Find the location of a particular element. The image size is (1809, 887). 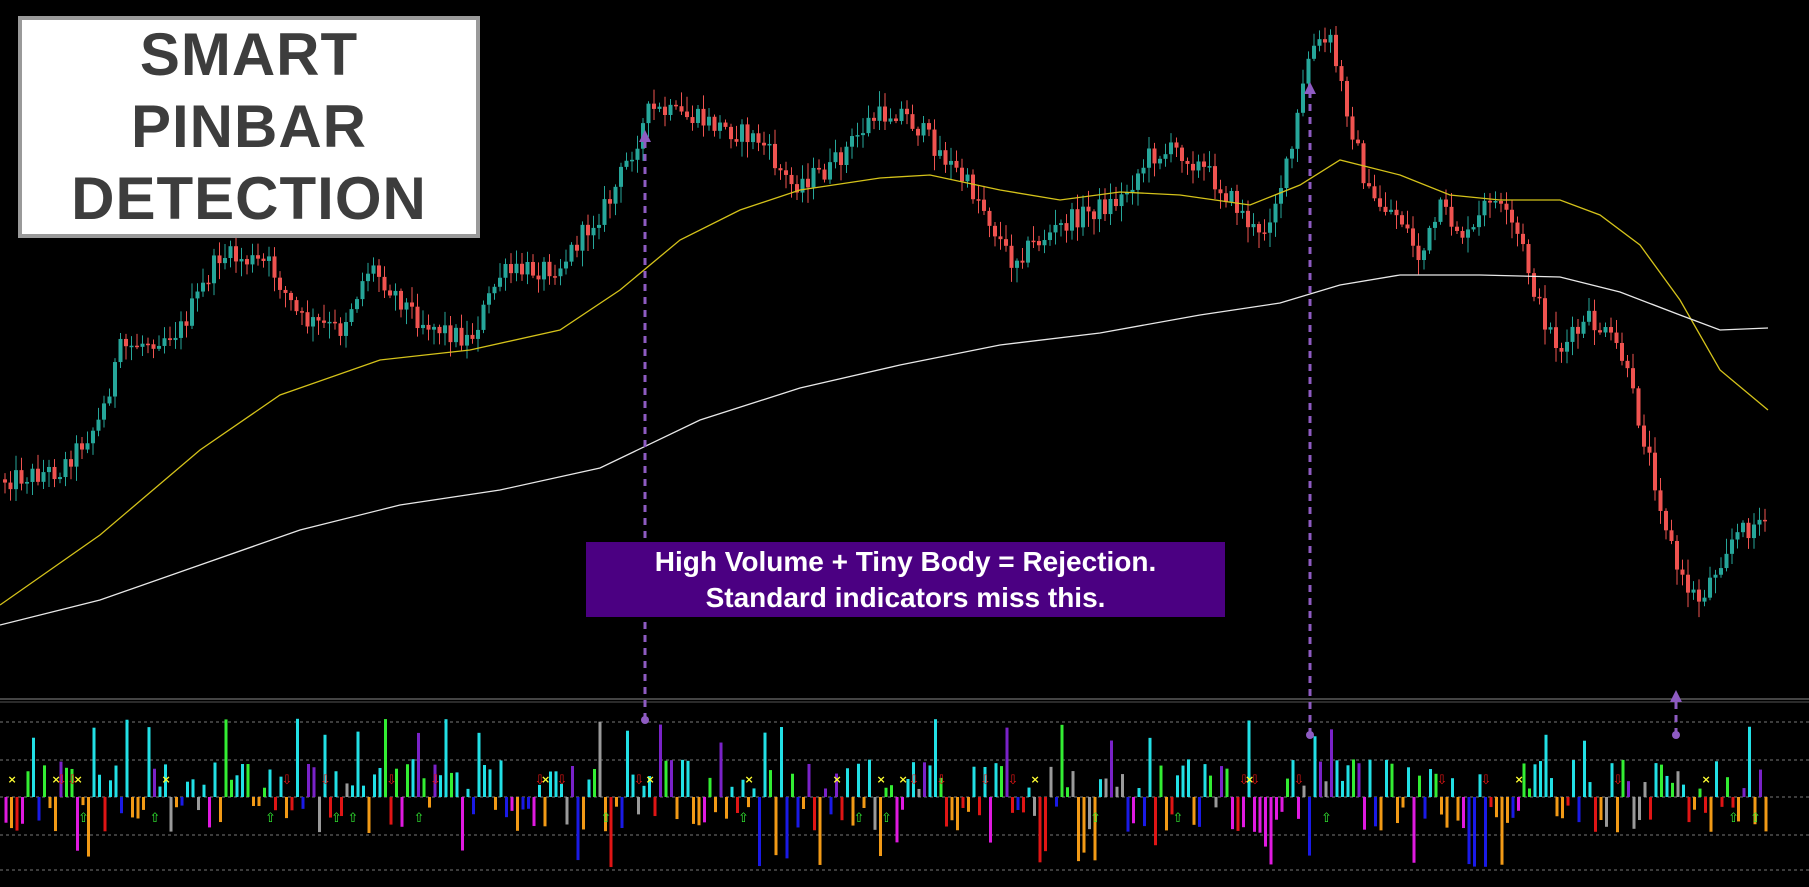

arrow-head is located at coordinates (645, 136).